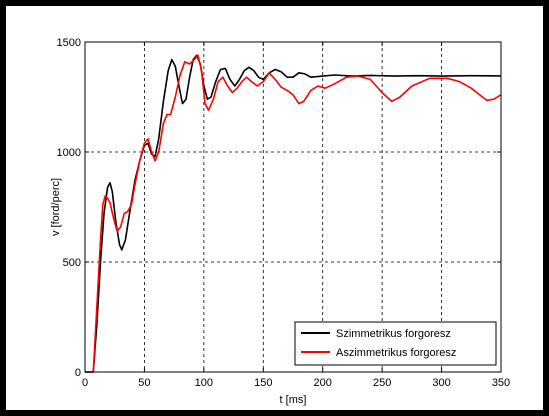 Image resolution: width=549 pixels, height=416 pixels. I want to click on x-tick-label: 50, so click(144, 383).